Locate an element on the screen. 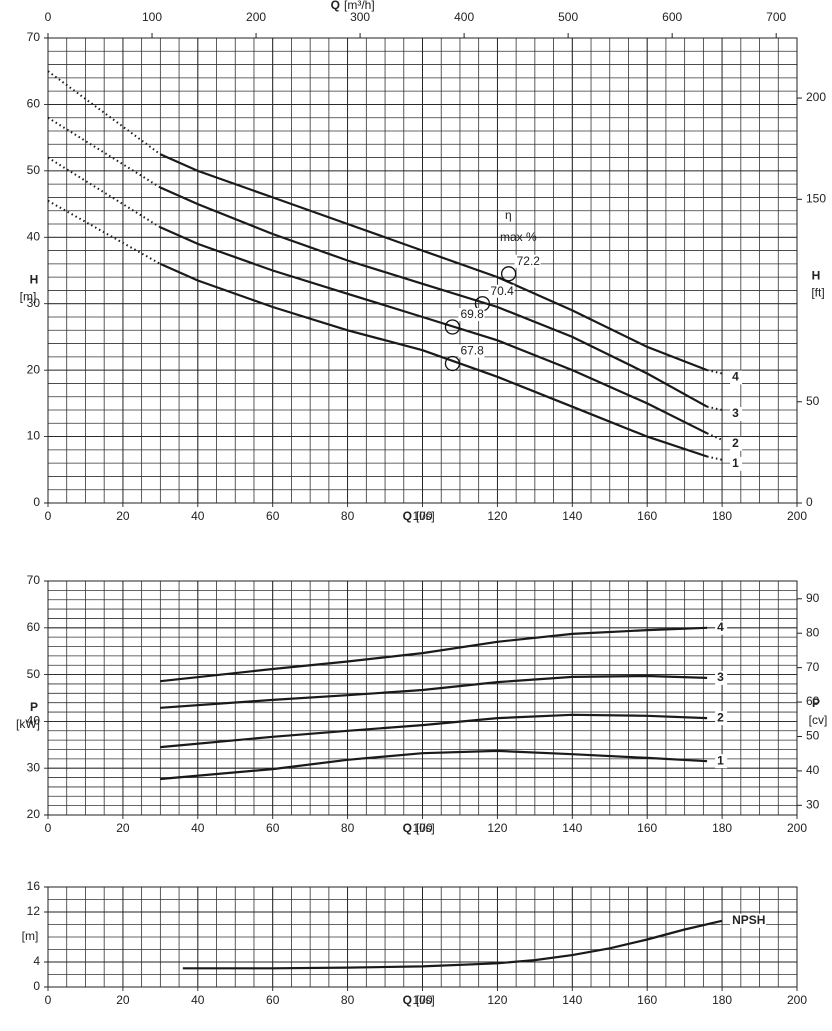 The width and height of the screenshot is (832, 1031). efficiency-label: 69.8 is located at coordinates (472, 314).